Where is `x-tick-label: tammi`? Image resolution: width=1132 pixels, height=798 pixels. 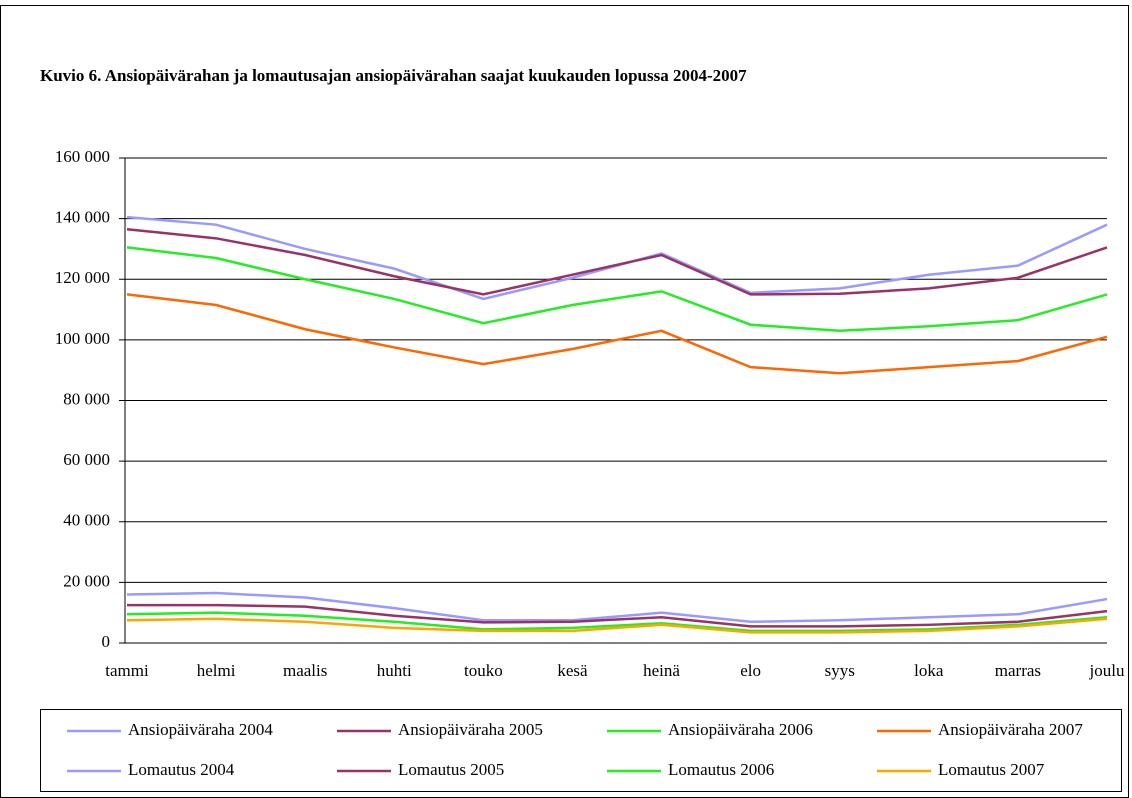 x-tick-label: tammi is located at coordinates (127, 670).